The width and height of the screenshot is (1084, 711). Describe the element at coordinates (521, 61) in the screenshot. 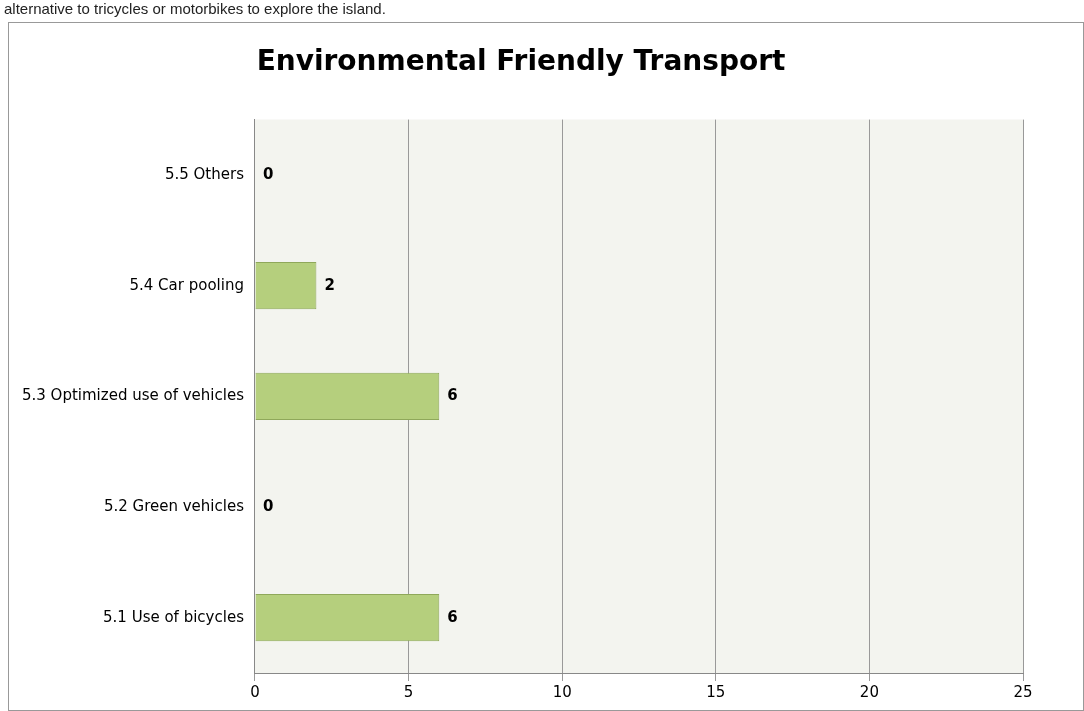

I see `chart-title: Environmental Friendly Transport` at that location.